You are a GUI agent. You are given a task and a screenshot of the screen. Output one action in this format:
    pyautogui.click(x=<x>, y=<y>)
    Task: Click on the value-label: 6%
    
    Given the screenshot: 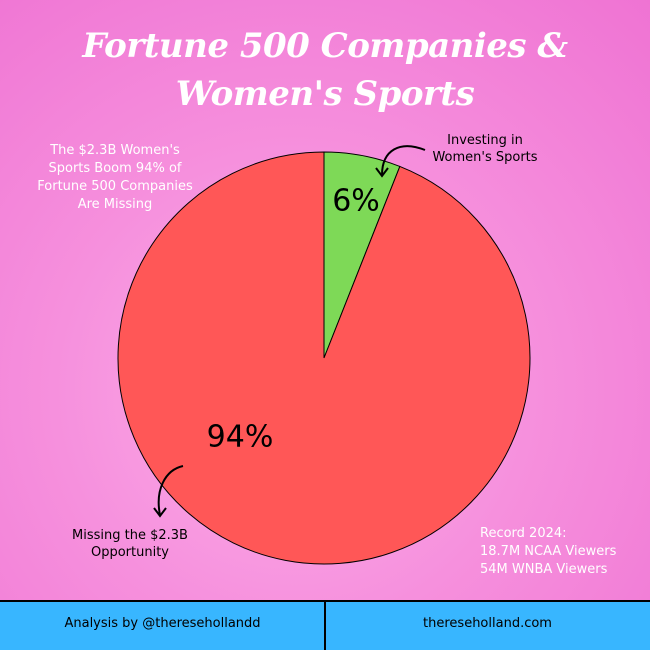 What is the action you would take?
    pyautogui.click(x=356, y=201)
    